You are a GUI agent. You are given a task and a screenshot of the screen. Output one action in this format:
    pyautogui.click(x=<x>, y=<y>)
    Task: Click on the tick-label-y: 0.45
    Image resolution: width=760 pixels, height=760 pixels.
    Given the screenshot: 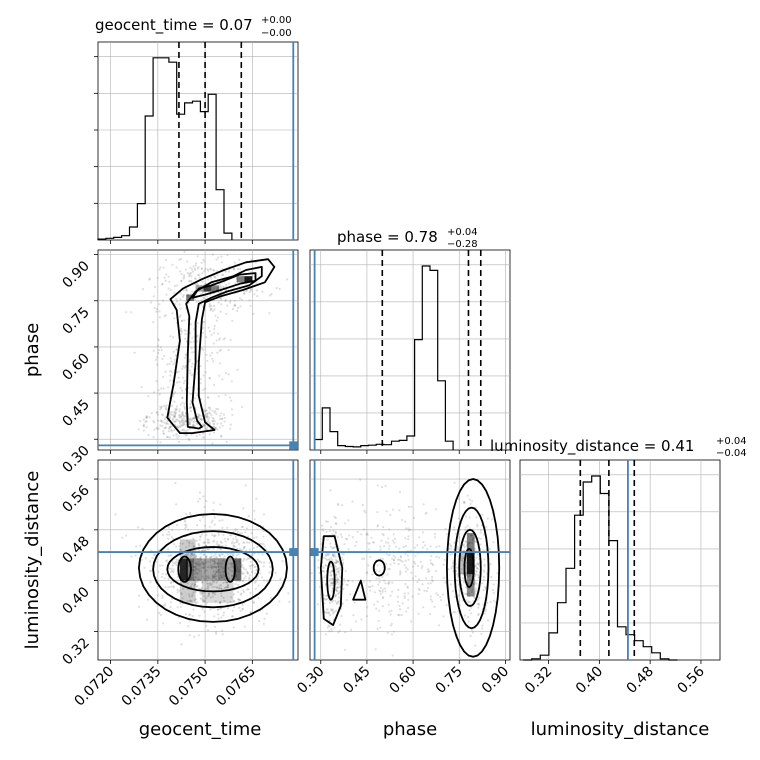 What is the action you would take?
    pyautogui.click(x=75, y=413)
    